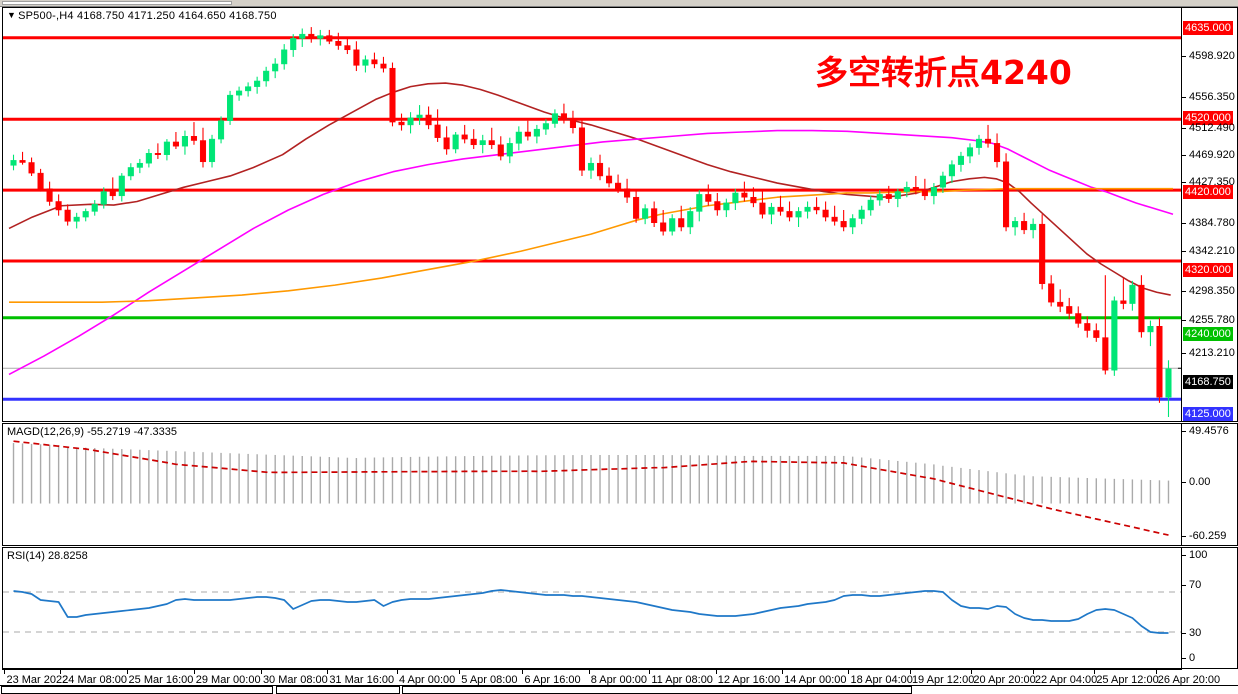  Describe the element at coordinates (591, 611) in the screenshot. I see `rsi-line` at that location.